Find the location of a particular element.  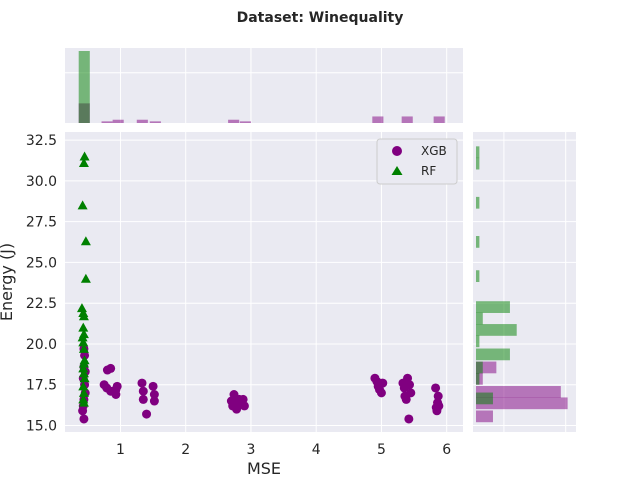

legend: XGB RF is located at coordinates (417, 161).